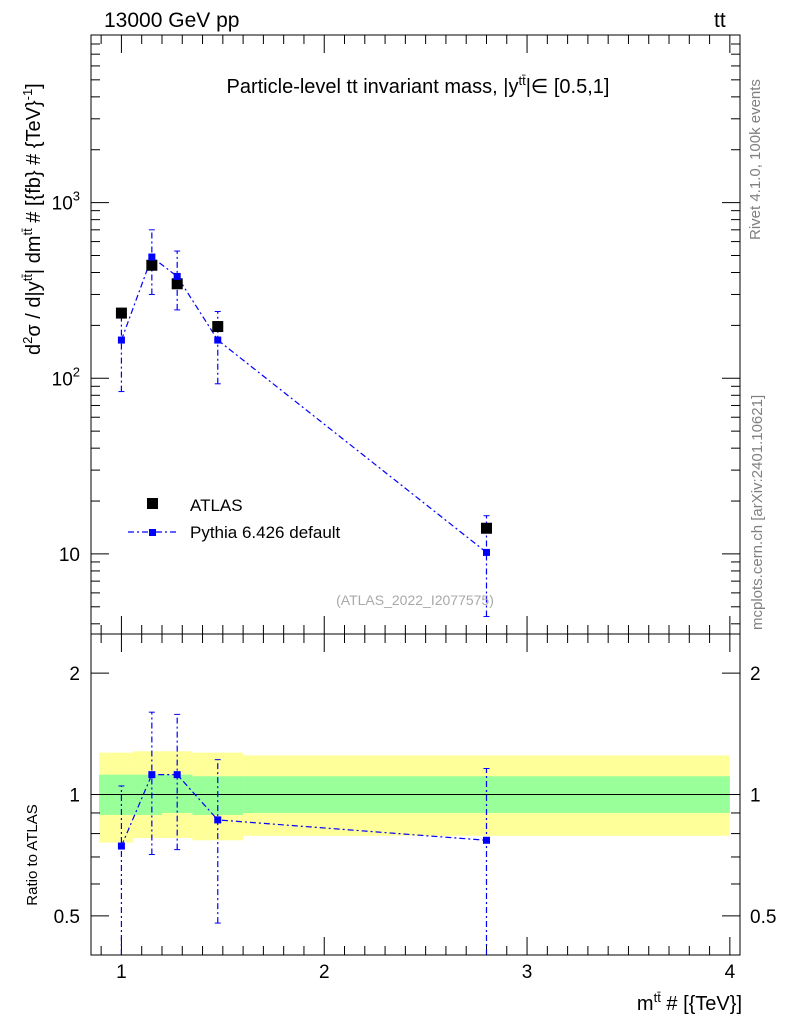 This screenshot has height=1024, width=786. What do you see at coordinates (66, 202) in the screenshot?
I see `y-tick-label: 10³` at bounding box center [66, 202].